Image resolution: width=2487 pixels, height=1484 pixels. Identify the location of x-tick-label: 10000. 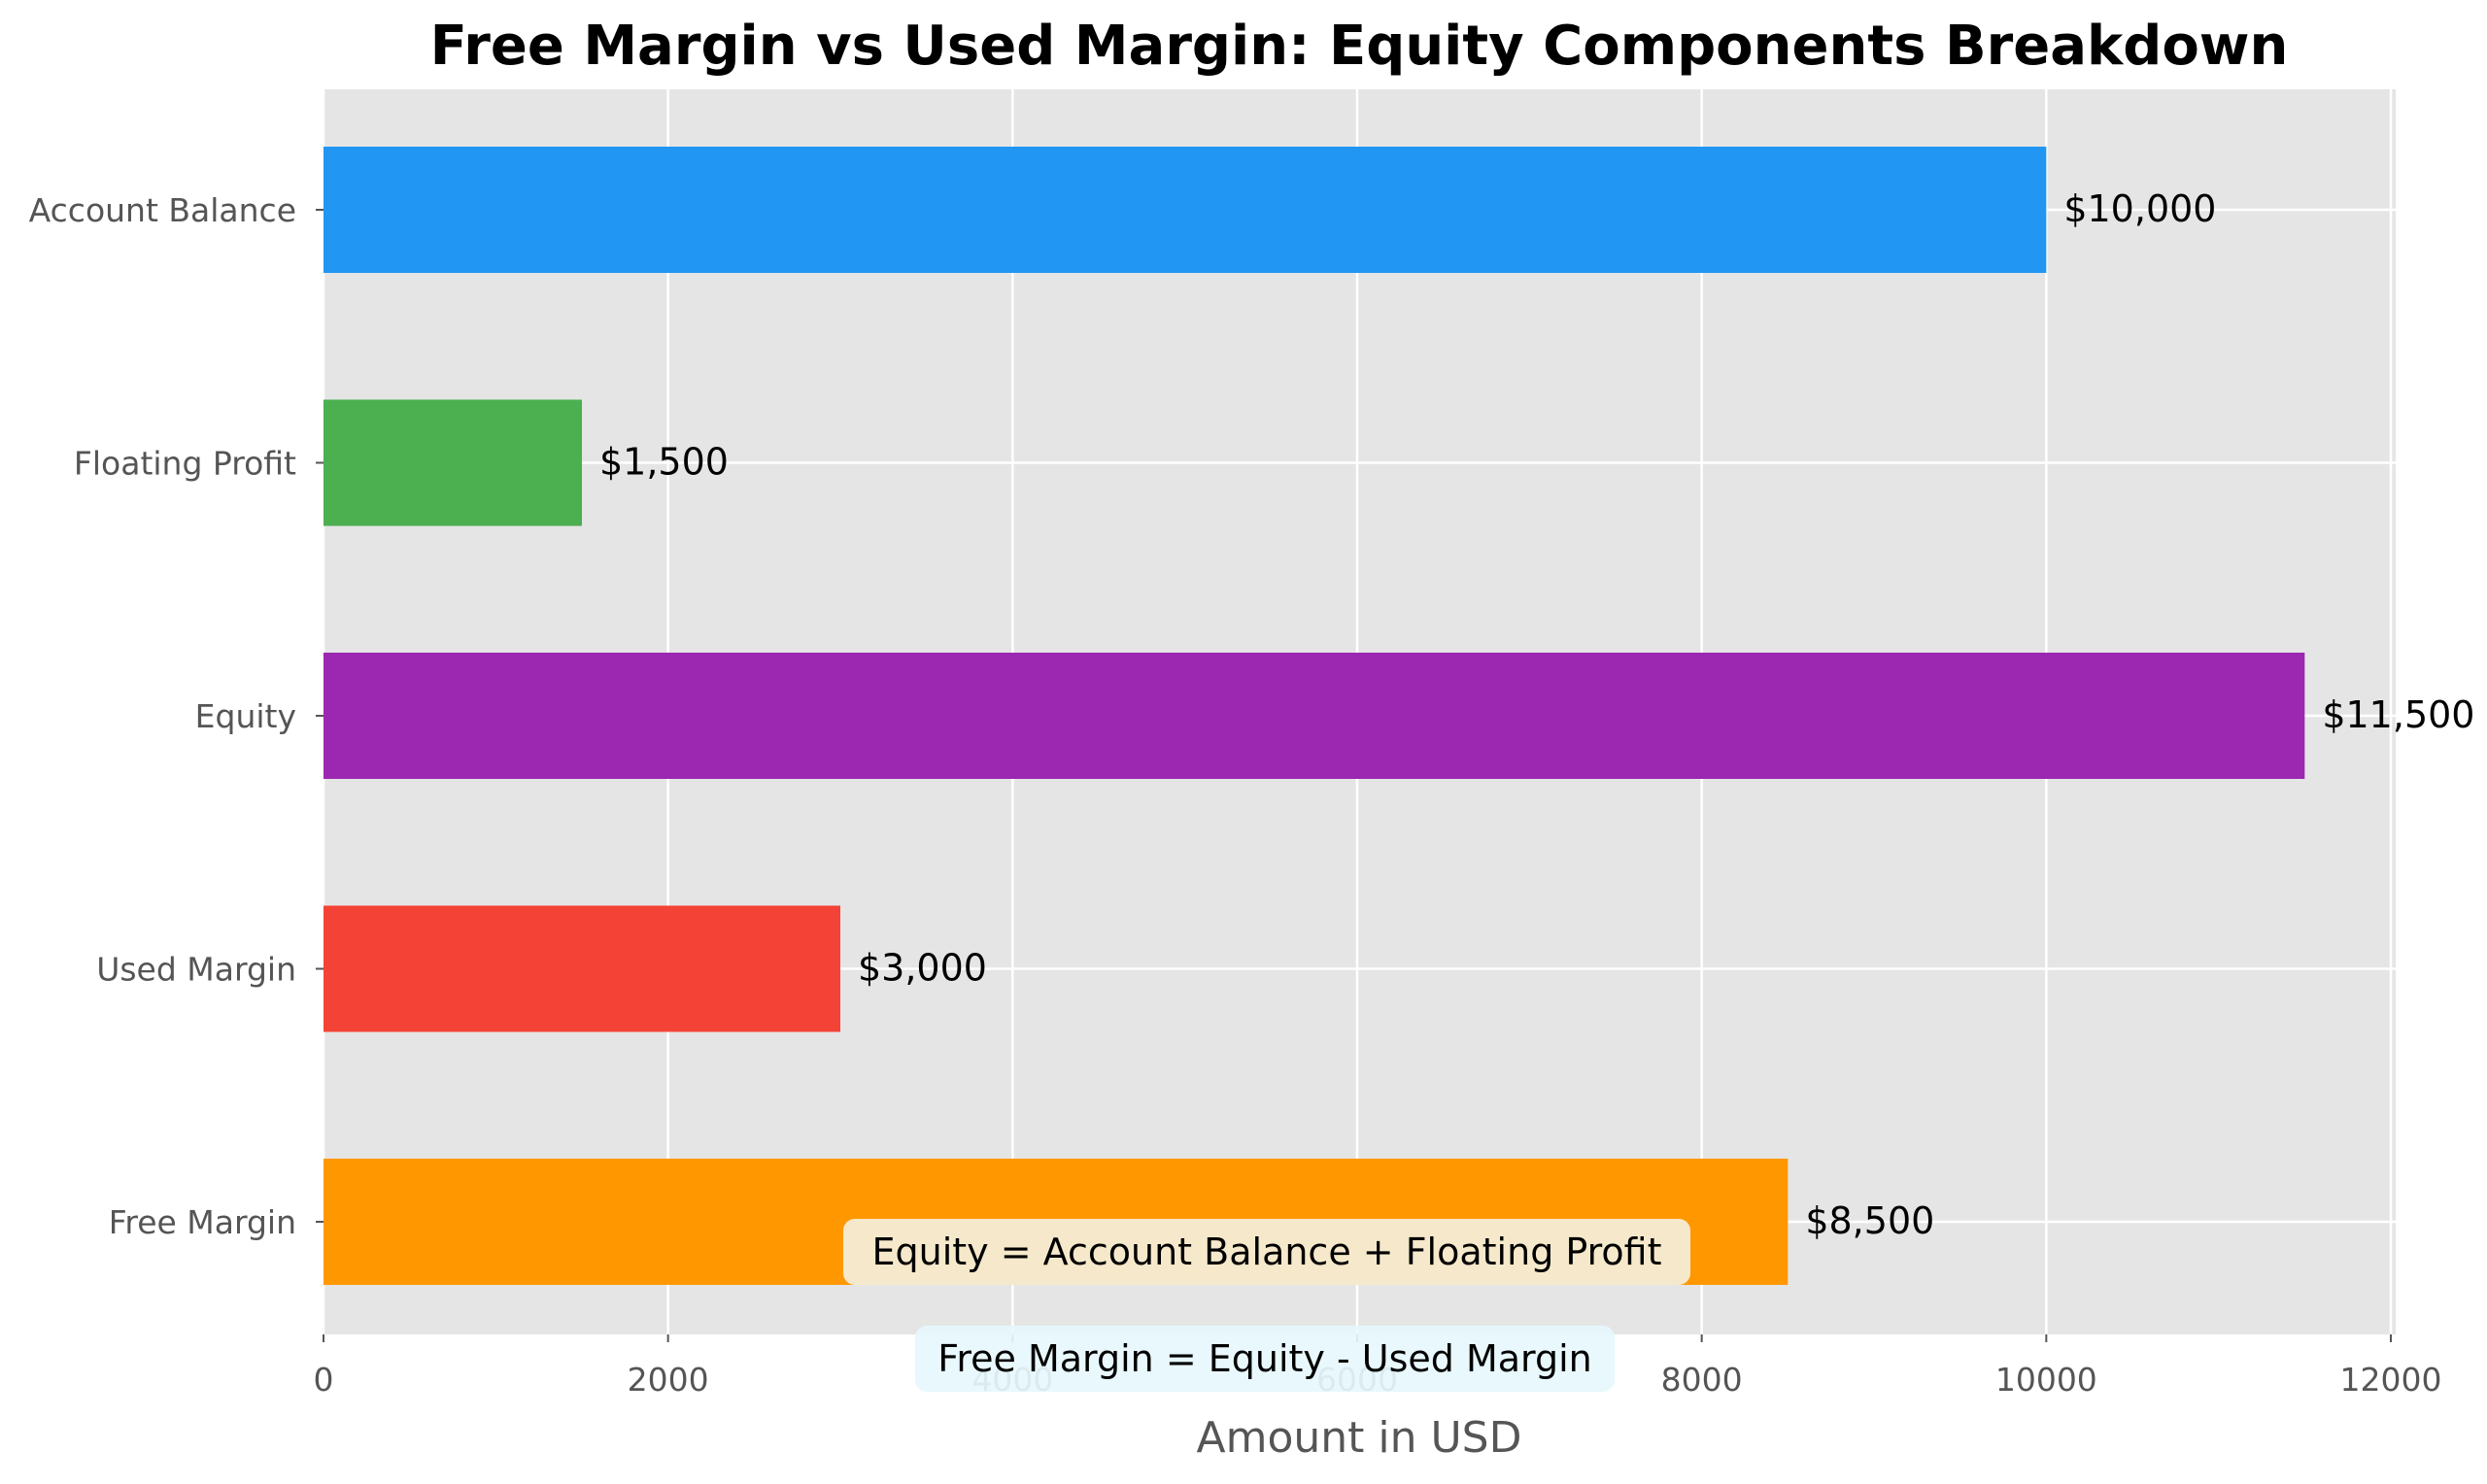
(2046, 1380).